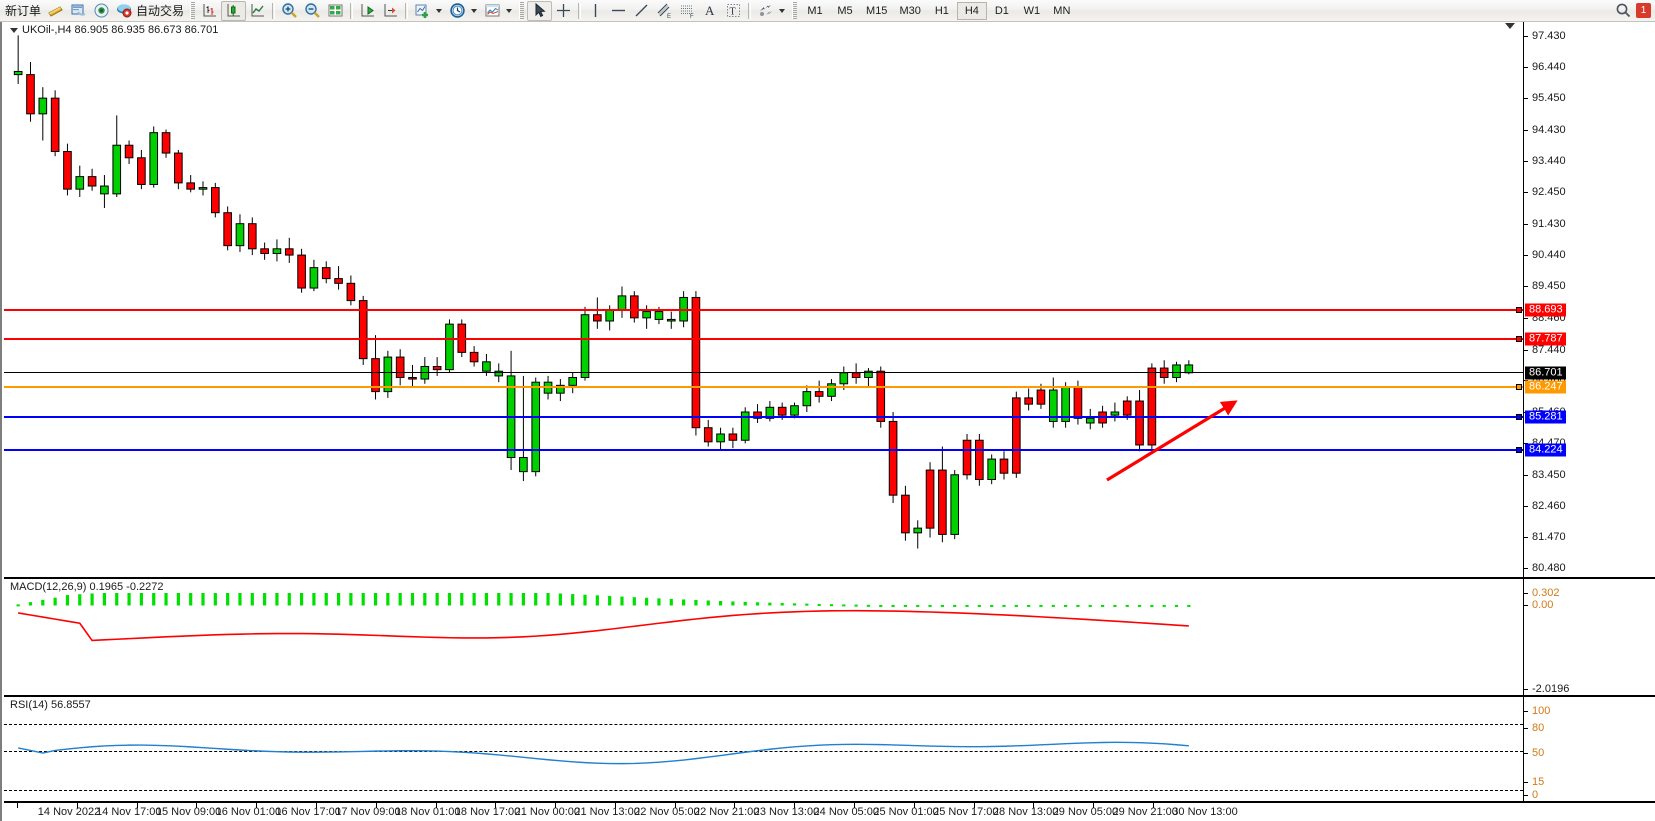  What do you see at coordinates (771, 11) in the screenshot?
I see `arrows-tool-button` at bounding box center [771, 11].